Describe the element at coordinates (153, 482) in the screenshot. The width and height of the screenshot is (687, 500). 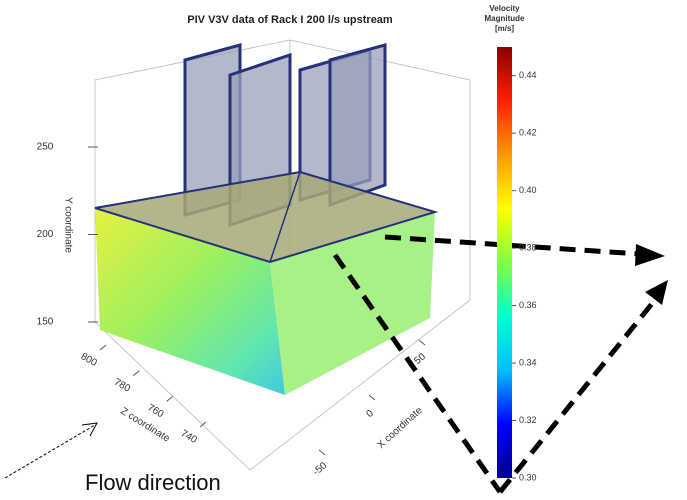
I see `annotation: Flow direction` at that location.